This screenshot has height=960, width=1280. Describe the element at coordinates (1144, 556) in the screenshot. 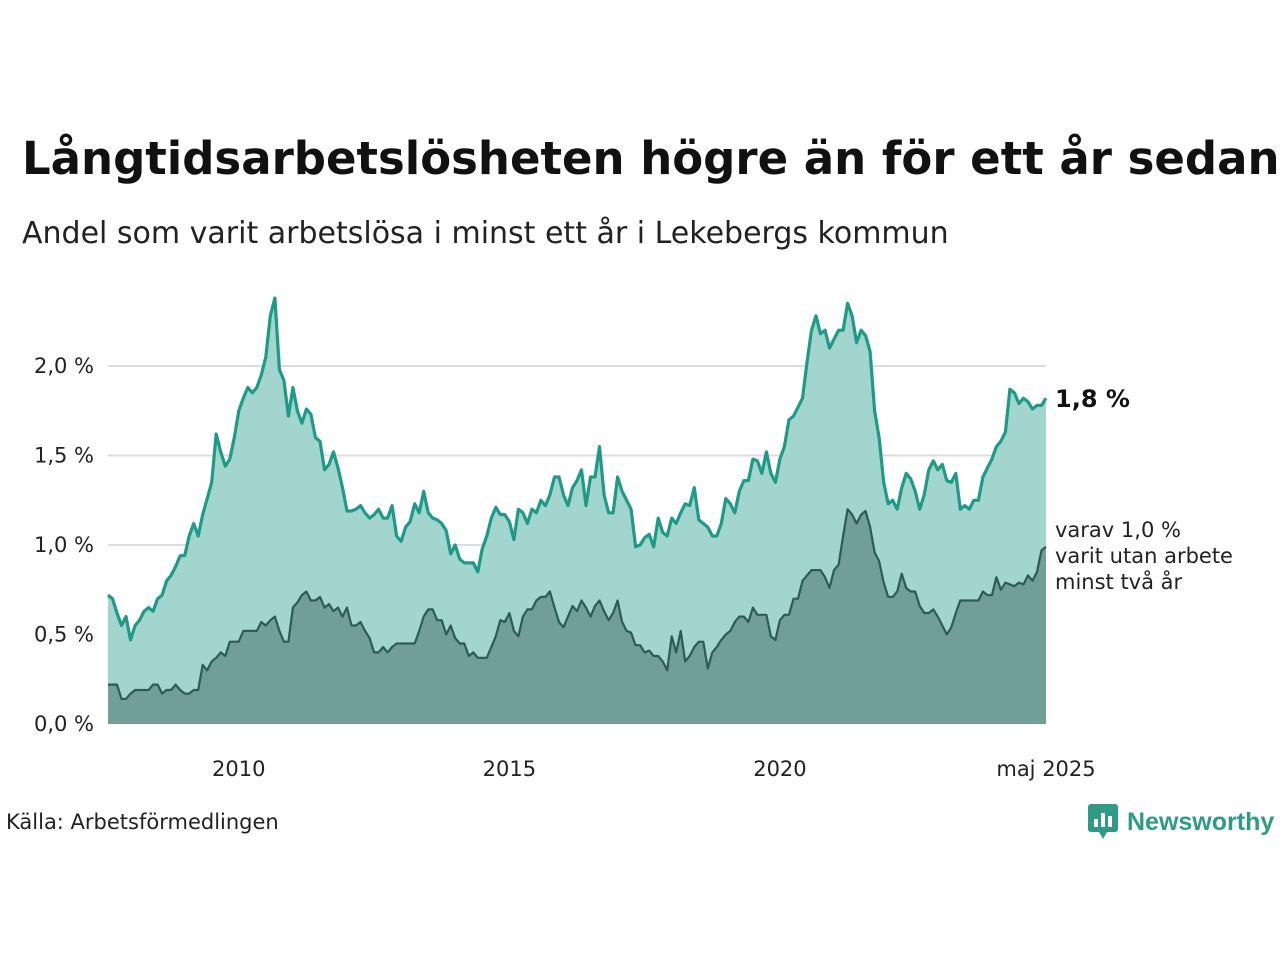

I see `series-label-long-line: varit utan arbete` at that location.